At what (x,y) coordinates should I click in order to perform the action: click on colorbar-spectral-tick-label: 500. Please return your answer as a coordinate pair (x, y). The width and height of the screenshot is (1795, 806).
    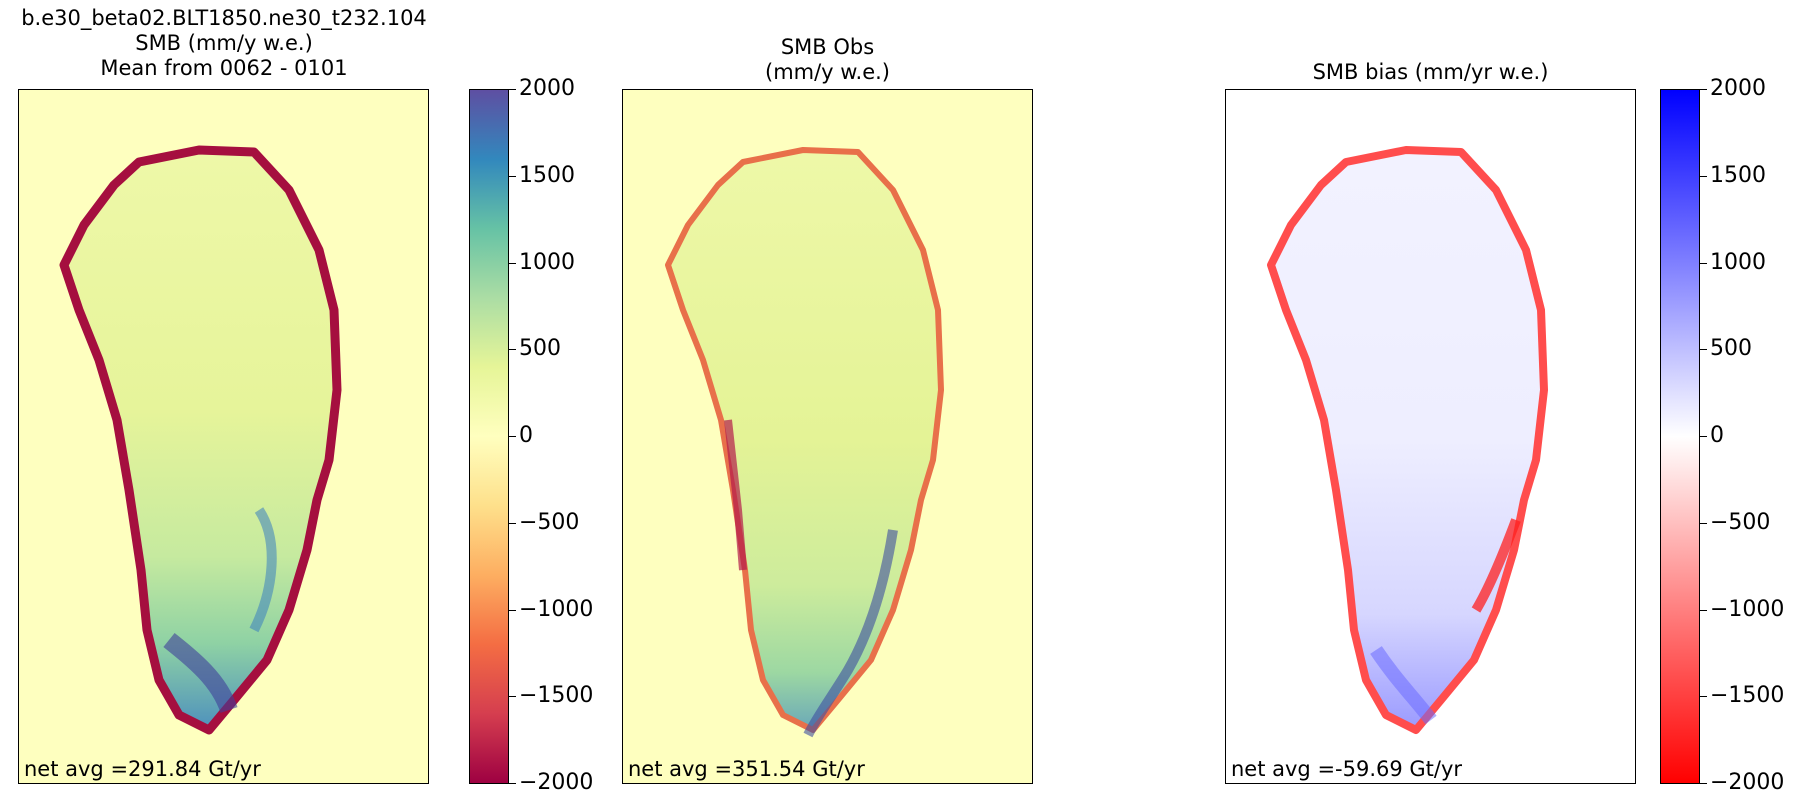
    Looking at the image, I should click on (540, 348).